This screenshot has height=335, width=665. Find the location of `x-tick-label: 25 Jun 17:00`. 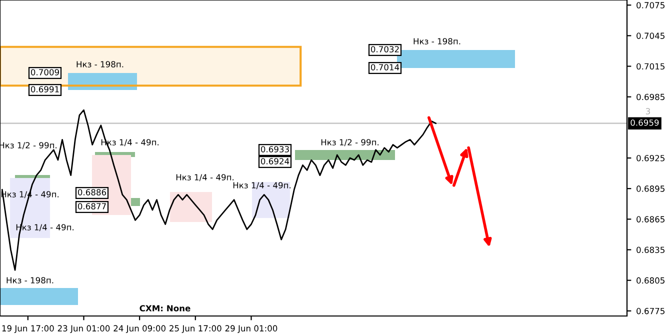

x-tick-label: 25 Jun 17:00 is located at coordinates (196, 329).